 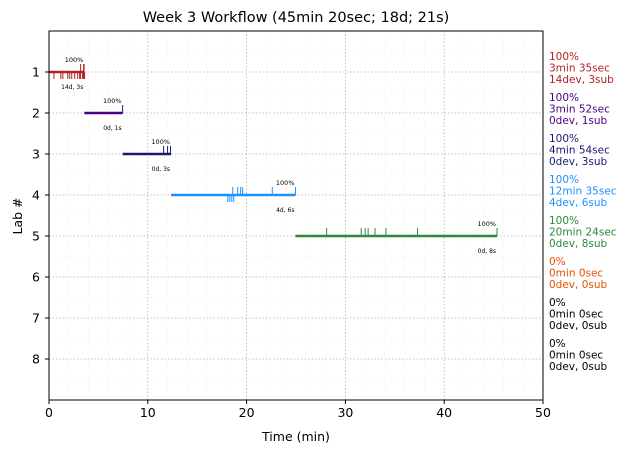 I want to click on lab-2-summary-line: 3min 52sec, so click(x=579, y=110).